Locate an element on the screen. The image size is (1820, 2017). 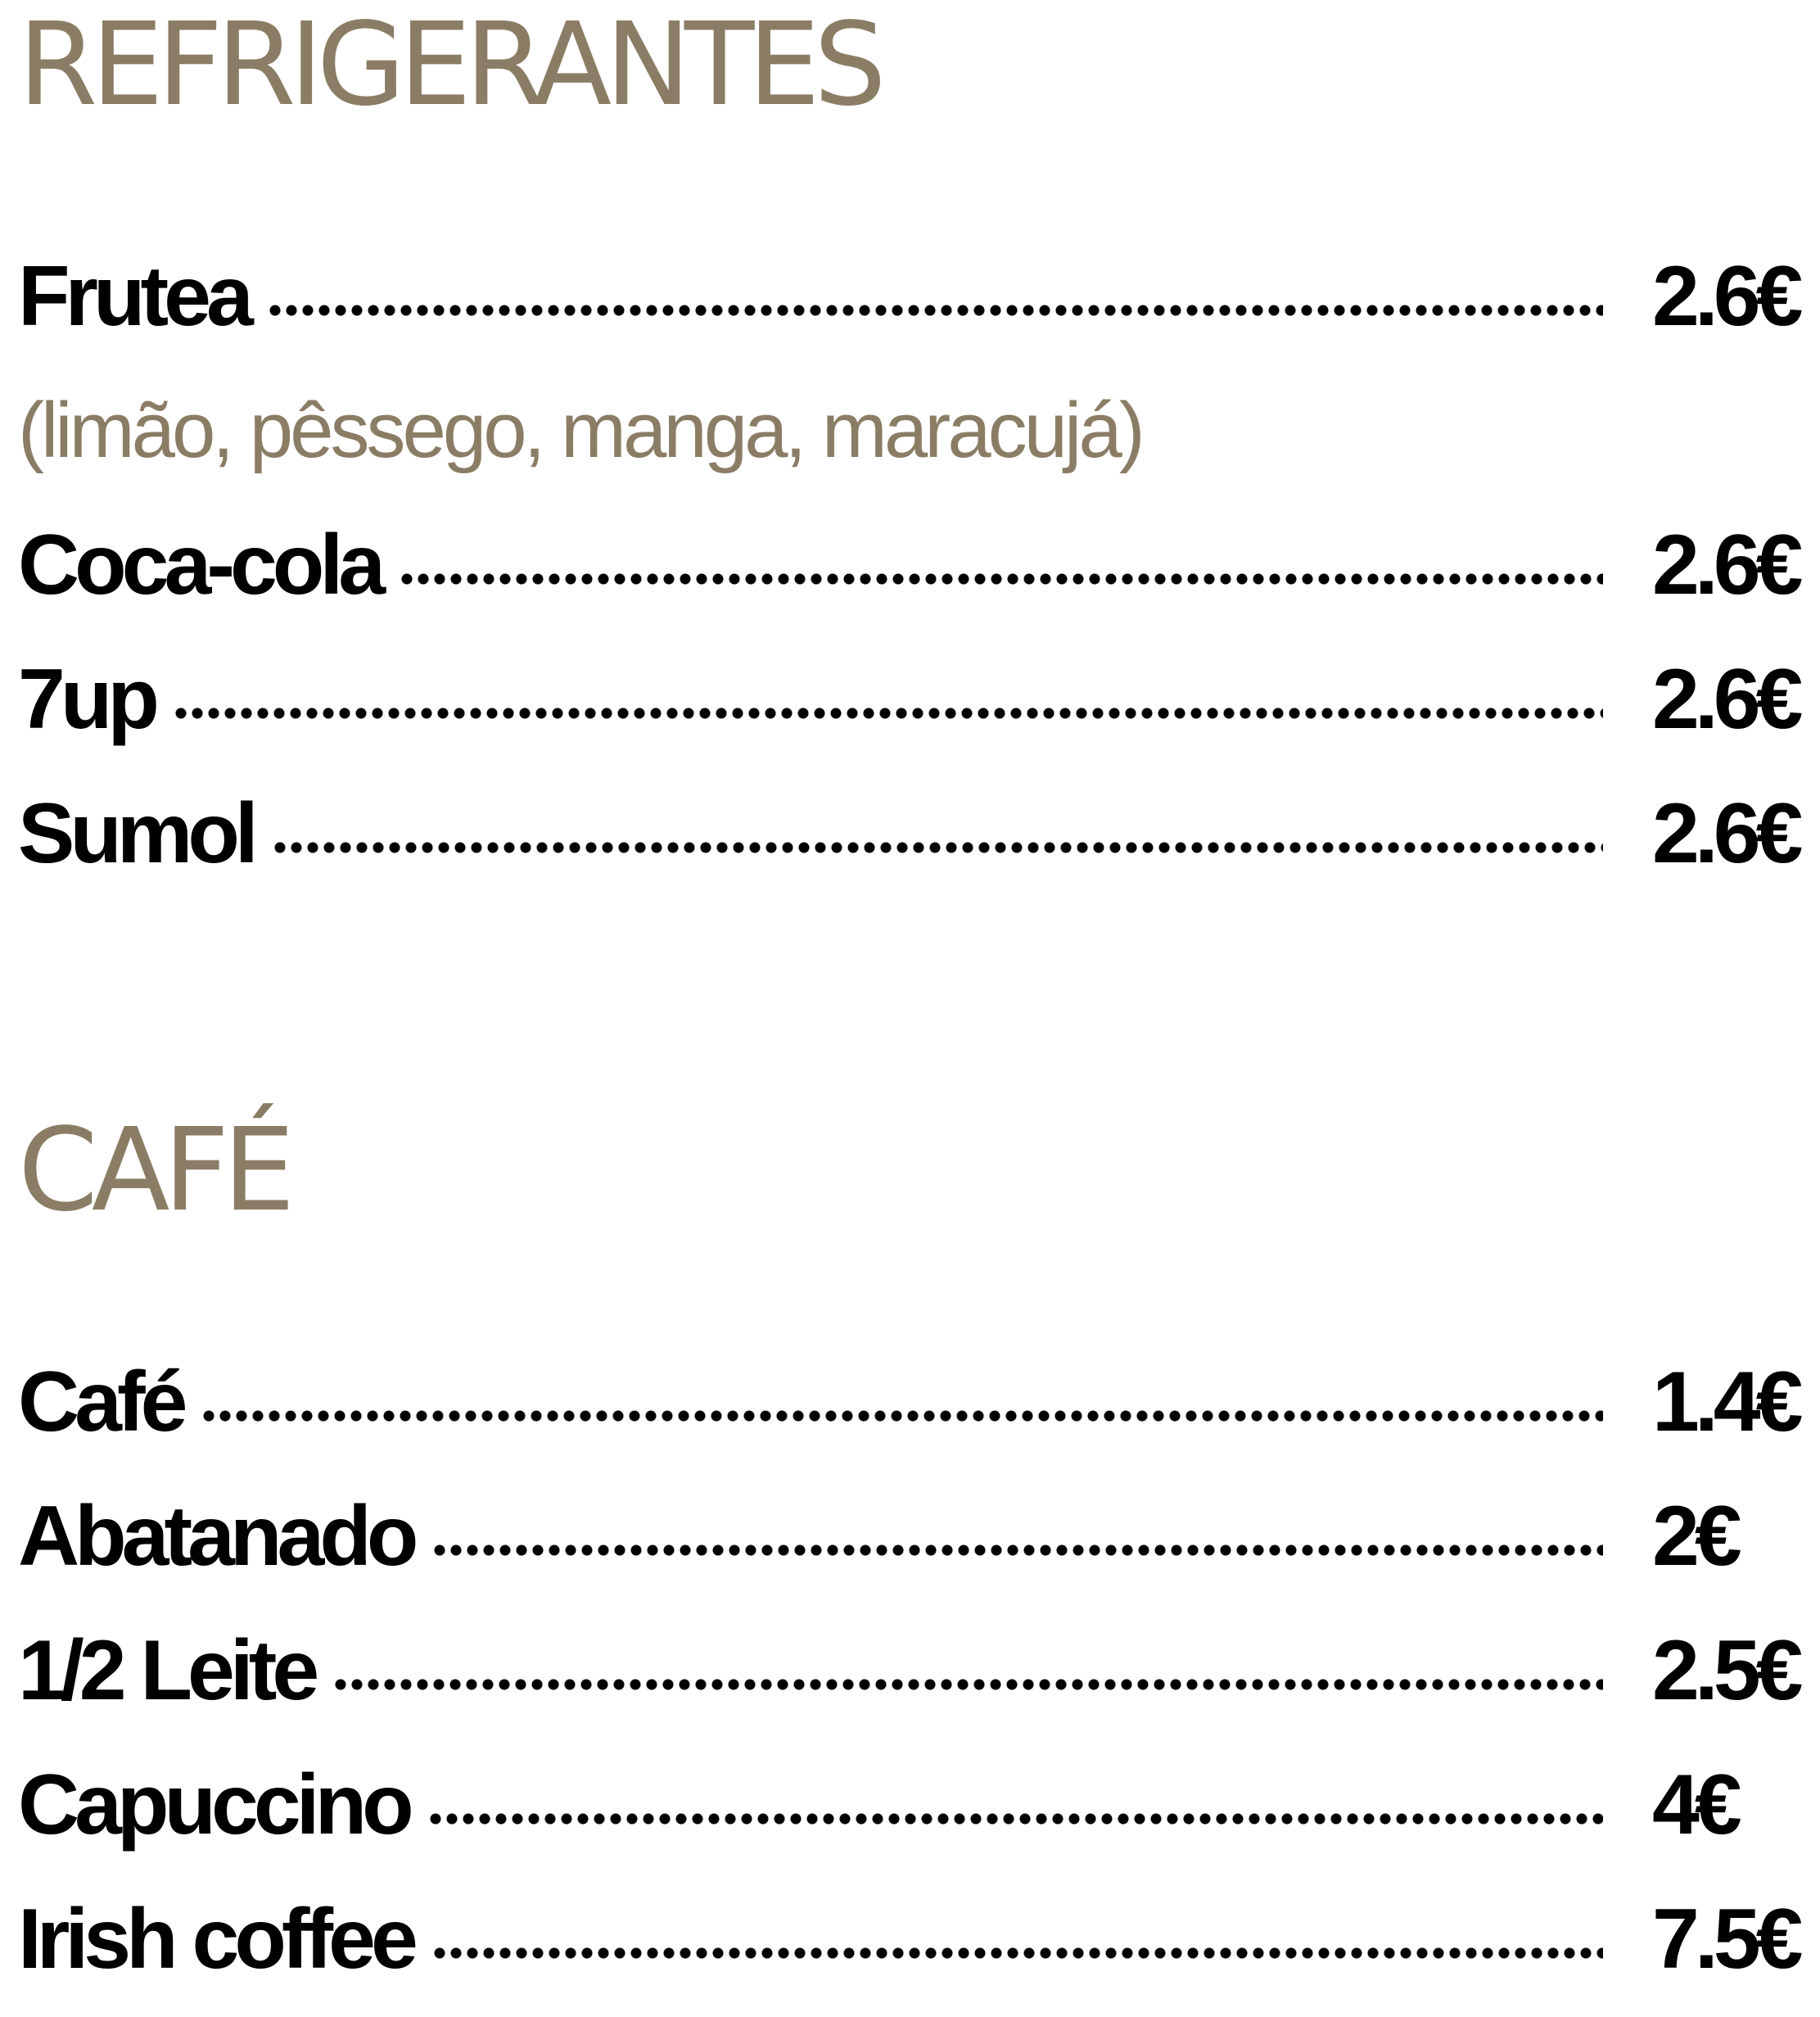
item-price: 1.4€ is located at coordinates (1727, 1401).